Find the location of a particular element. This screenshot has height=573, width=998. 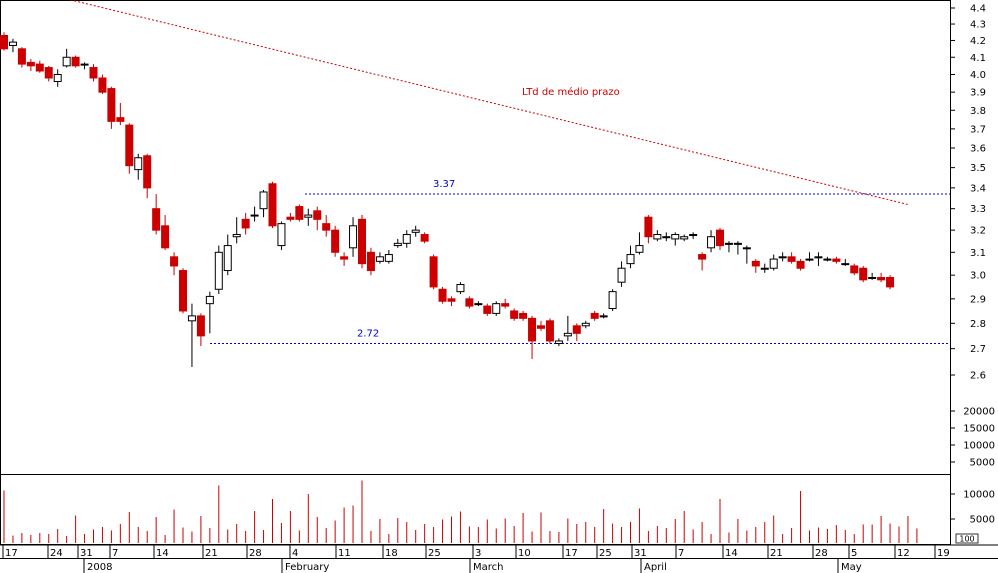

y-tick-label: 4.0 is located at coordinates (978, 75).